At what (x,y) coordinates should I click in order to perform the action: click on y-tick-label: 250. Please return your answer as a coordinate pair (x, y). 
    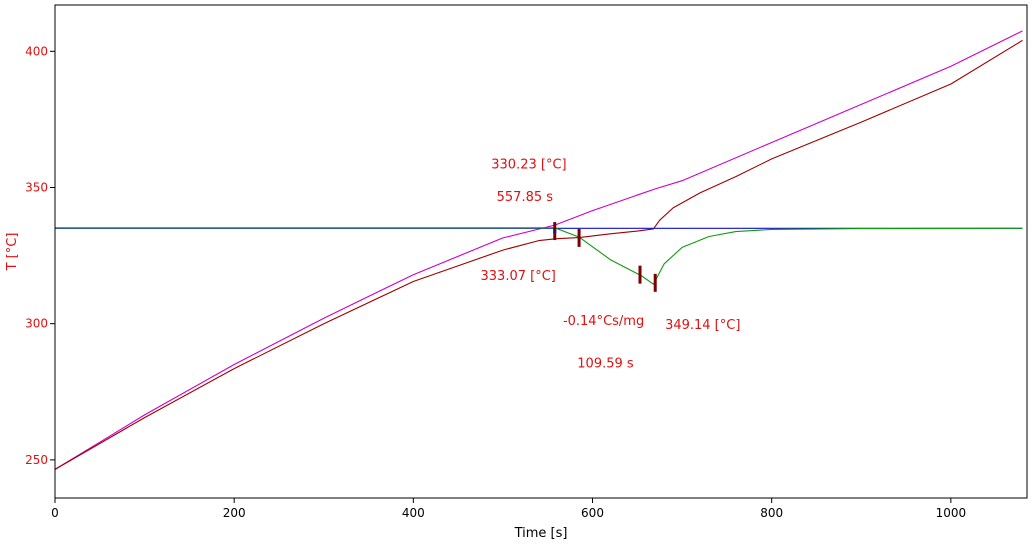
    Looking at the image, I should click on (36, 460).